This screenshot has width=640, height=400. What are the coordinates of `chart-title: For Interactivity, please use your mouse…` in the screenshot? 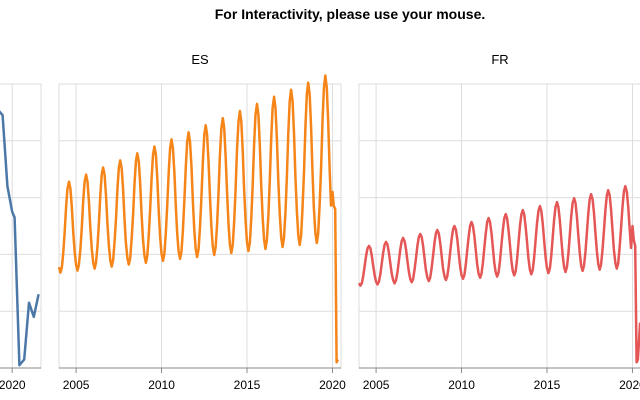 It's located at (350, 14).